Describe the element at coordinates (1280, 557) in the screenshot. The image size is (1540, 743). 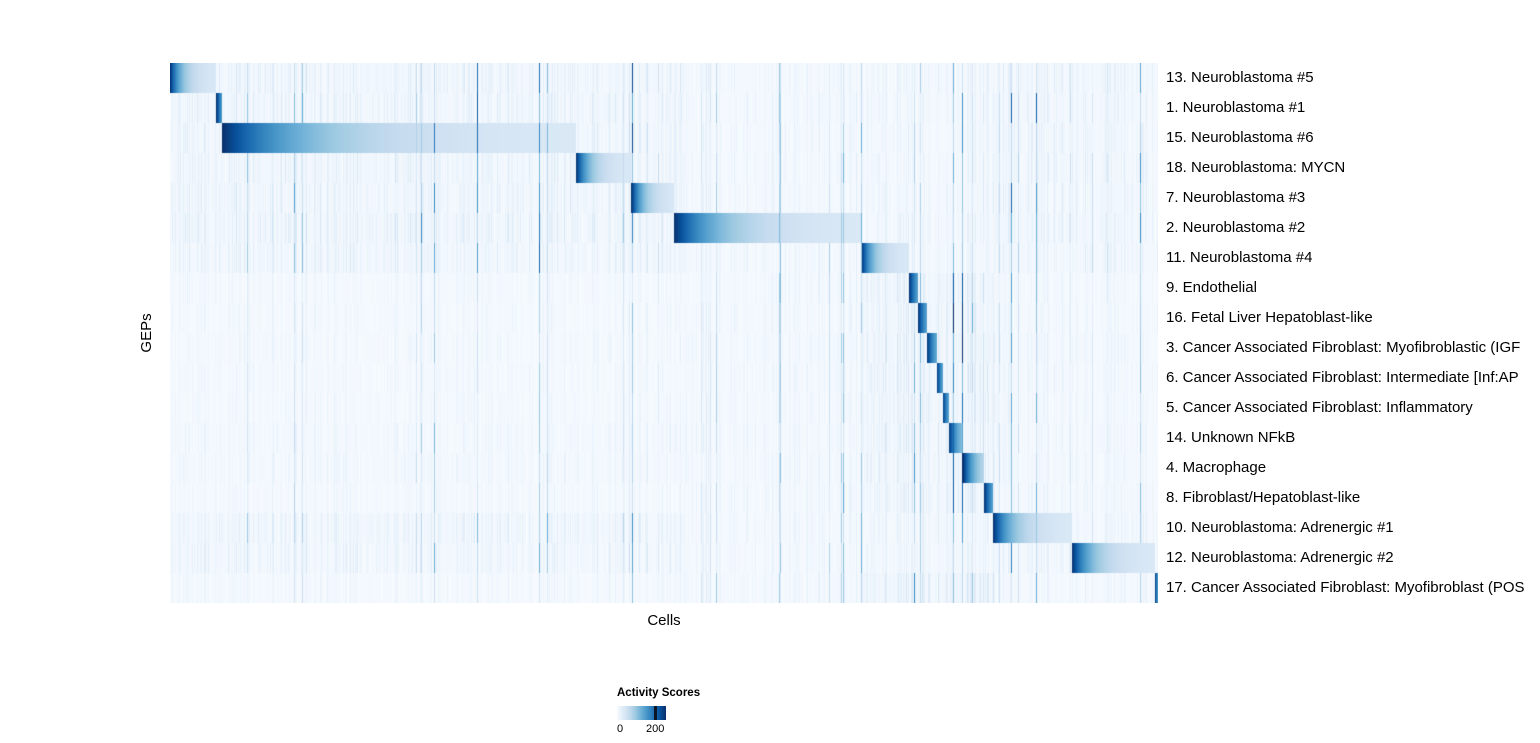
I see `row-label: 12. Neuroblastoma: Adrenergic #2` at that location.